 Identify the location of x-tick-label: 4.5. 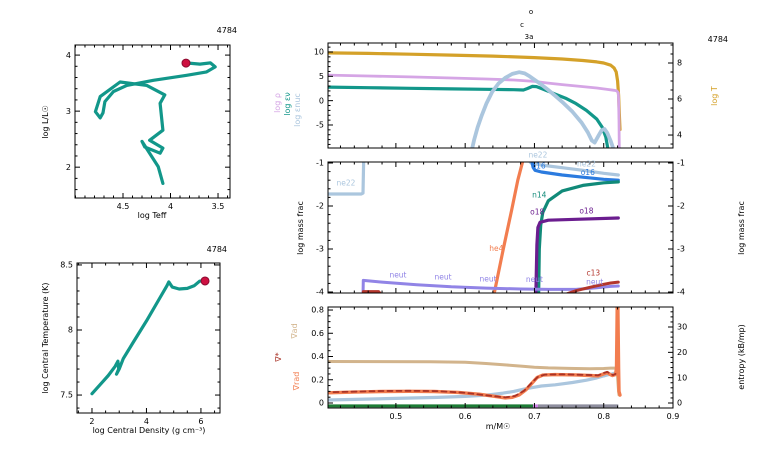
(123, 206).